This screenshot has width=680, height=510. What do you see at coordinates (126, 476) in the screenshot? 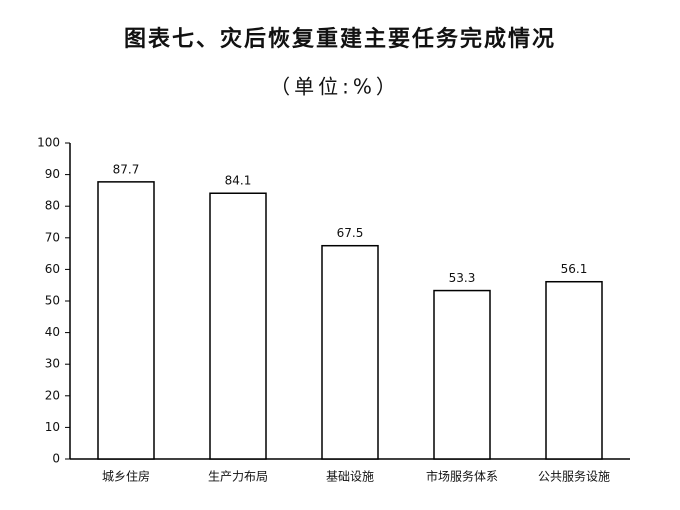
I see `x-tick-label: 城乡住房` at bounding box center [126, 476].